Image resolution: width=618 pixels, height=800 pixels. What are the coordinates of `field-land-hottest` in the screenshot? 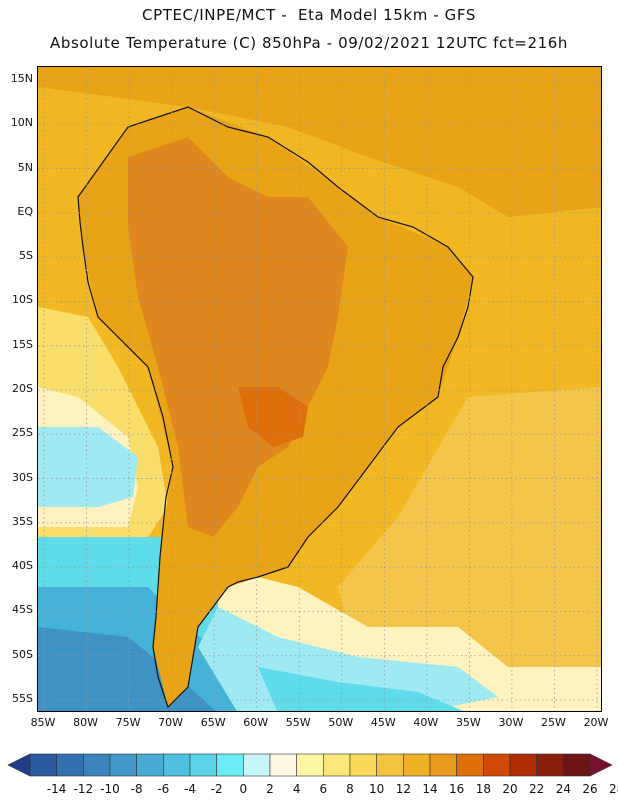 It's located at (273, 417).